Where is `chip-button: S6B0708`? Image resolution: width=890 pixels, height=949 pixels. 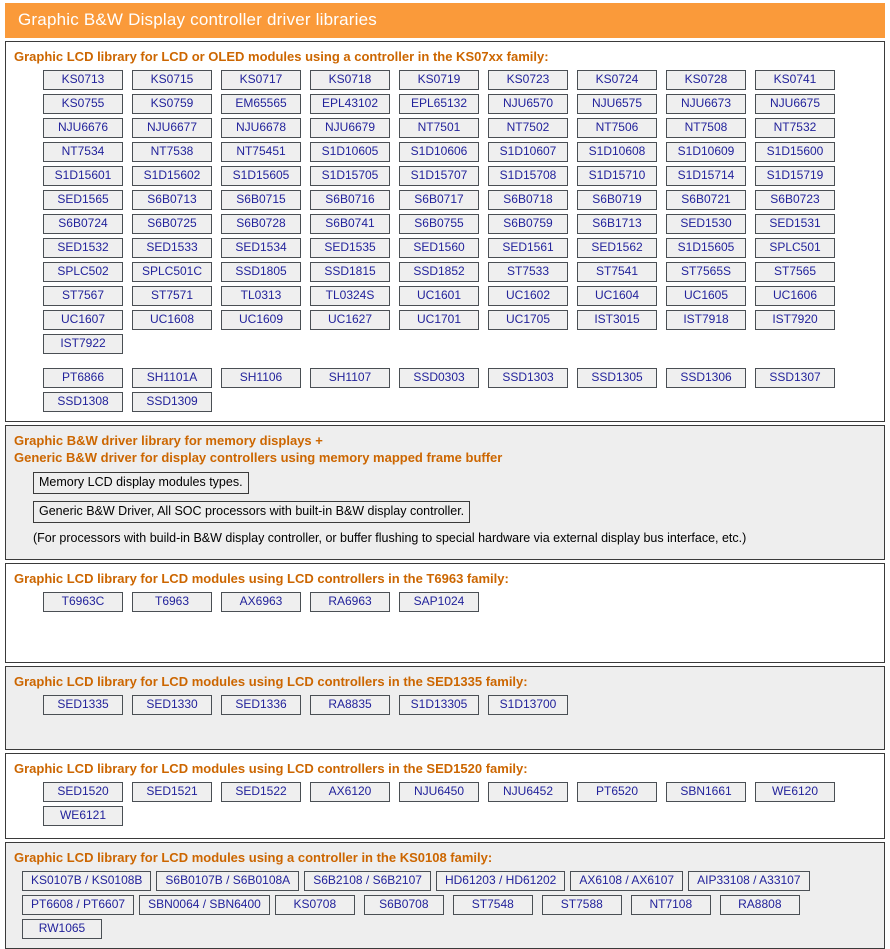
chip-button: S6B0708 is located at coordinates (403, 905).